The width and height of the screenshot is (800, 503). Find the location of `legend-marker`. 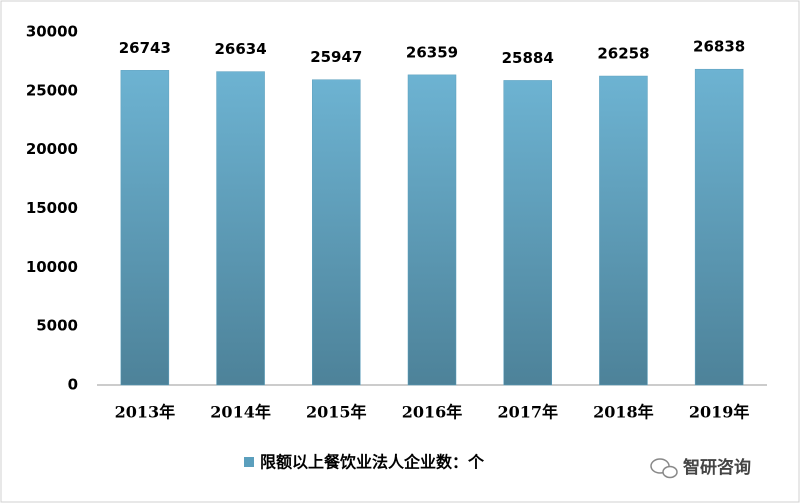

legend-marker is located at coordinates (249, 462).